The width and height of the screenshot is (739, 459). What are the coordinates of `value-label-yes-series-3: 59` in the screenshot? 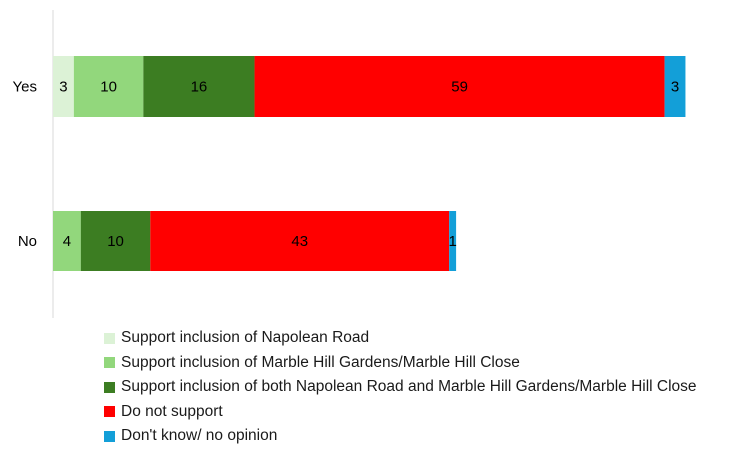 It's located at (459, 87).